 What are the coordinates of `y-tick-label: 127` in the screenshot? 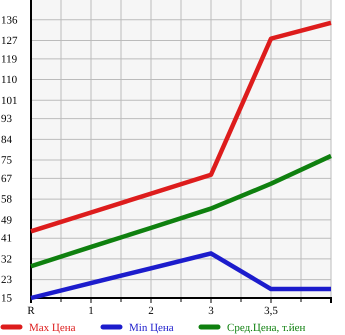 It's located at (9, 40).